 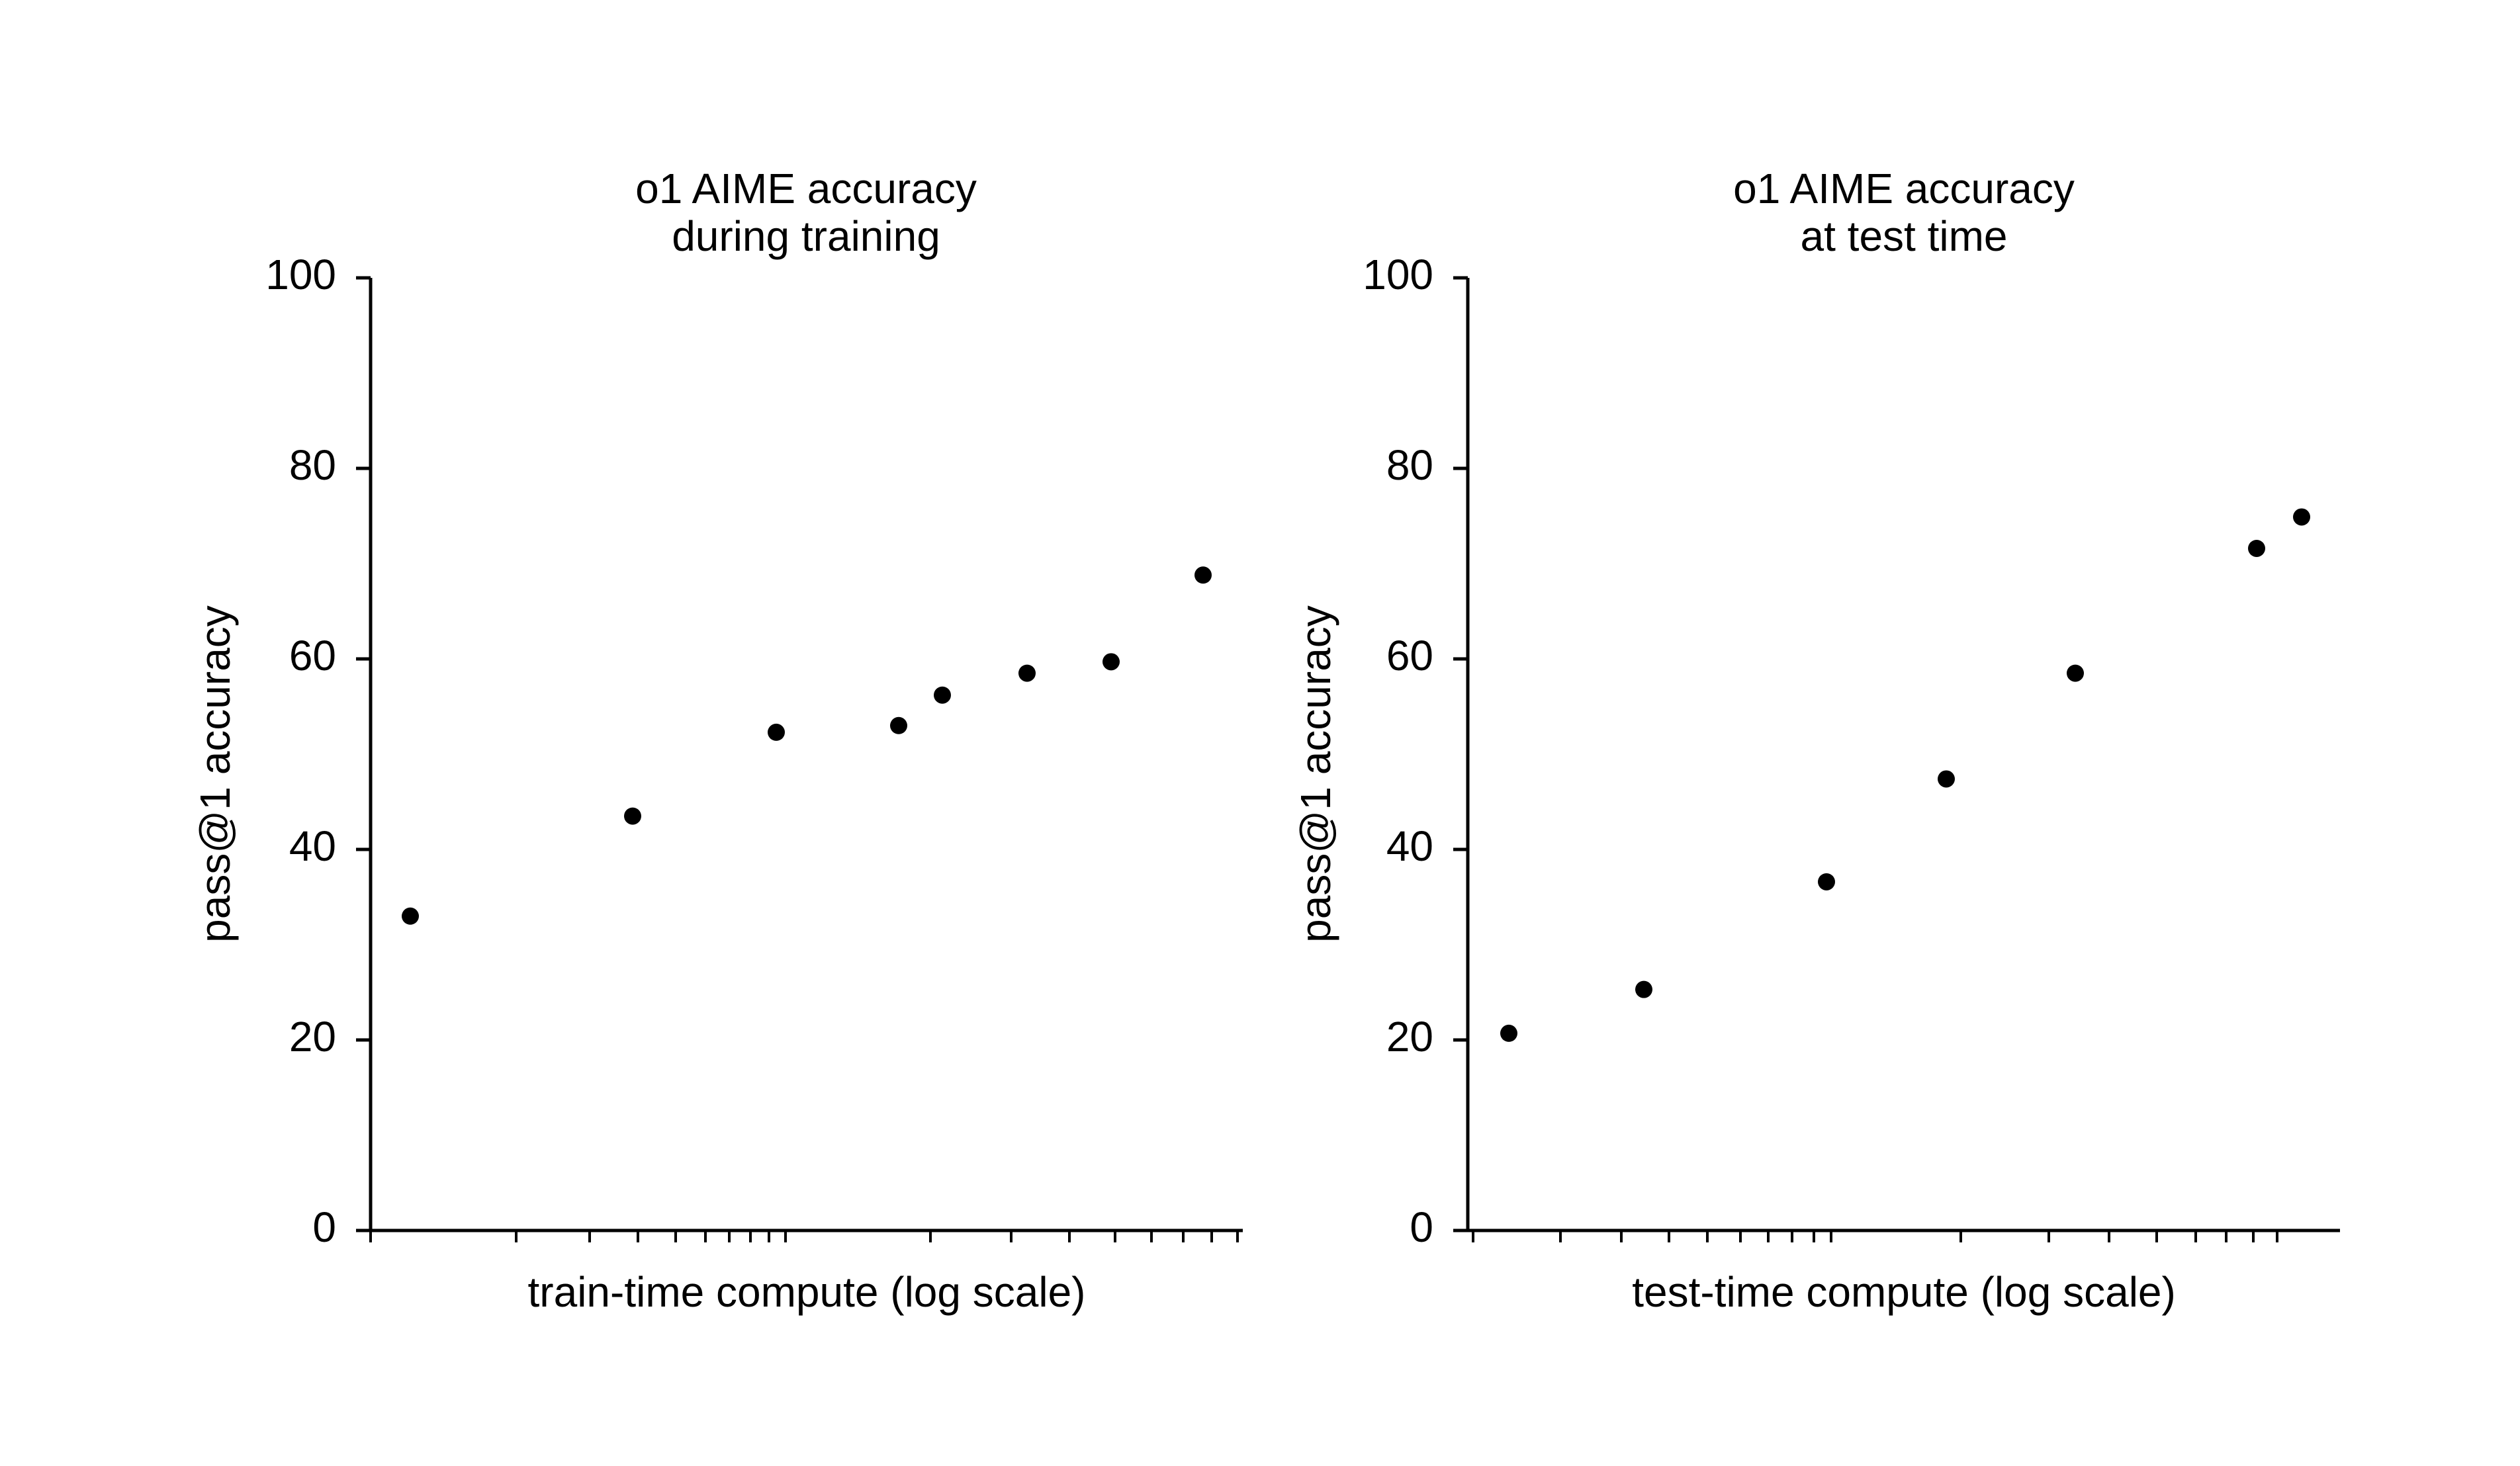 I want to click on chart-title-line-2: during training, so click(x=806, y=236).